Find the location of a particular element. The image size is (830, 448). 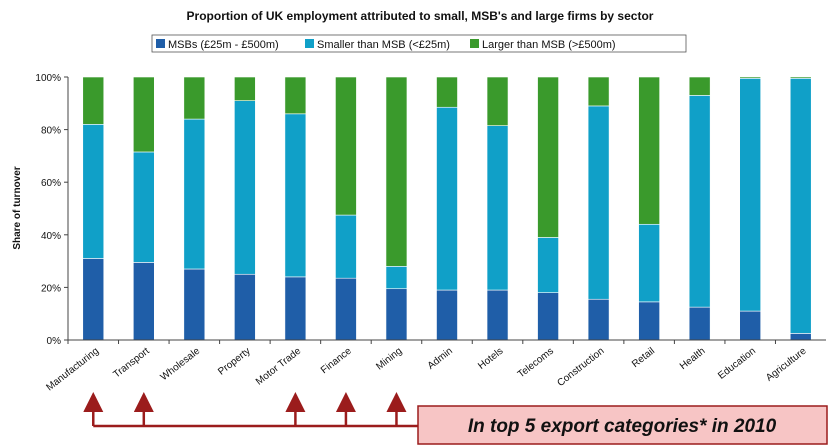

x-tick-label: Education is located at coordinates (737, 364).